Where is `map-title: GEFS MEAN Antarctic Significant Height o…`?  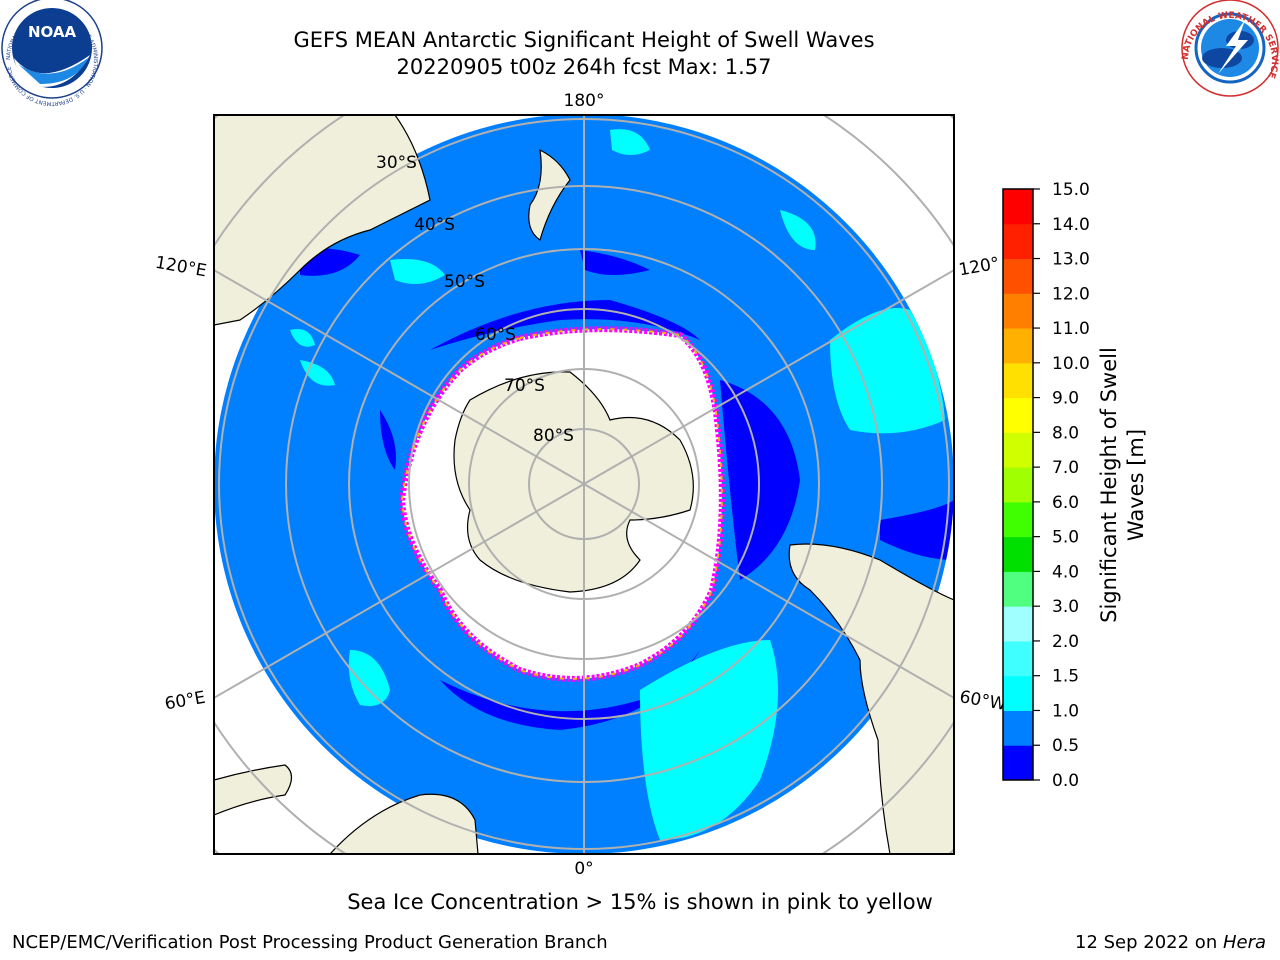
map-title: GEFS MEAN Antarctic Significant Height o… is located at coordinates (584, 40).